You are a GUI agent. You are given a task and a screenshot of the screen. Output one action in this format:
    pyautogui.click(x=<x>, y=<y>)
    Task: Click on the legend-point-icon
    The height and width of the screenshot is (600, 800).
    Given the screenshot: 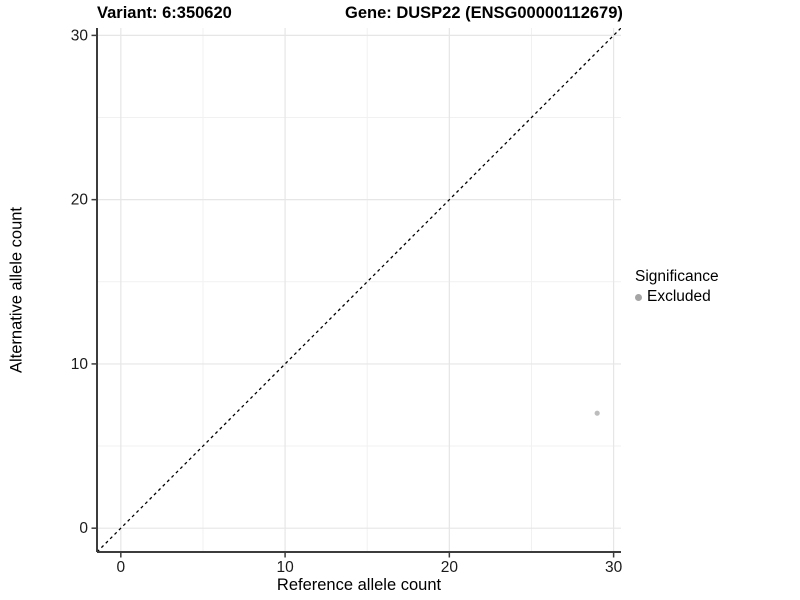 What is the action you would take?
    pyautogui.click(x=638, y=297)
    